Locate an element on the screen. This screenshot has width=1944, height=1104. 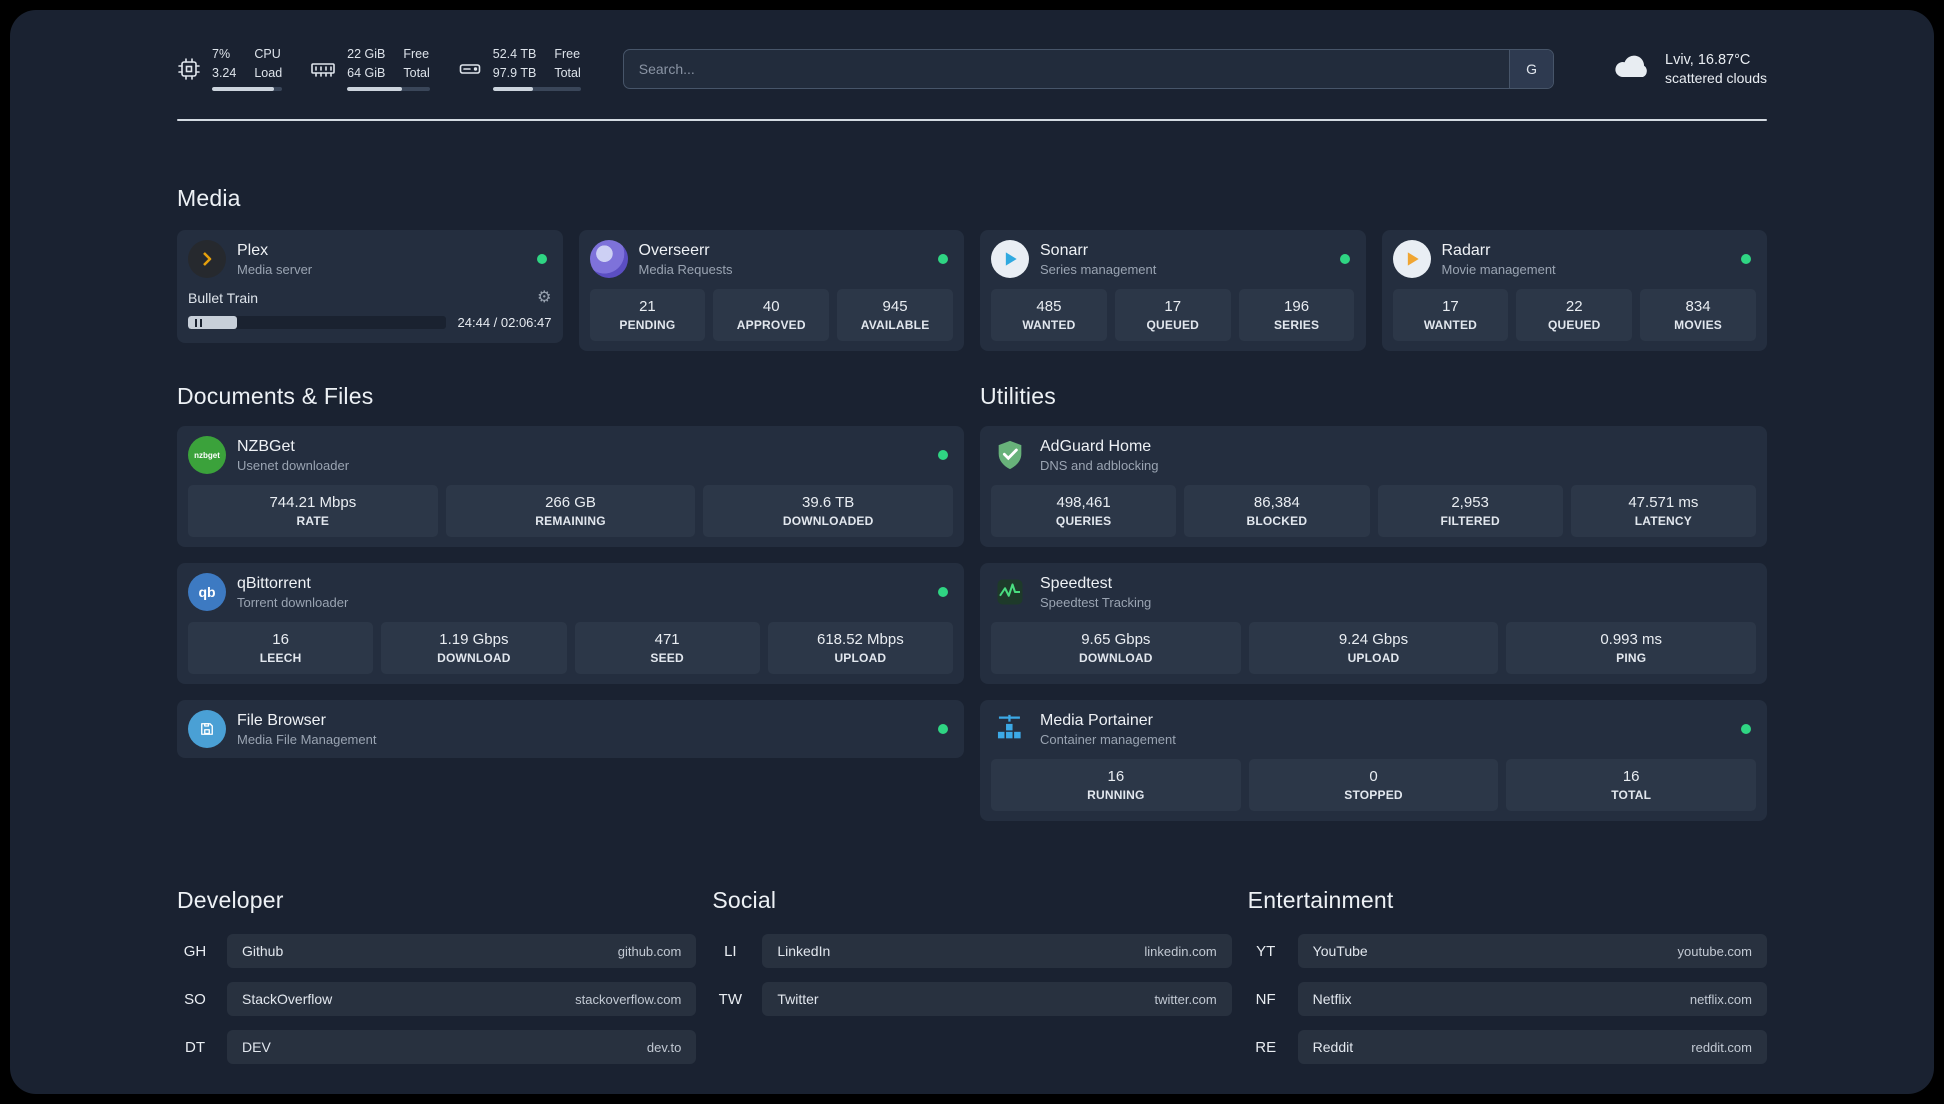
search-input is located at coordinates (1066, 68).